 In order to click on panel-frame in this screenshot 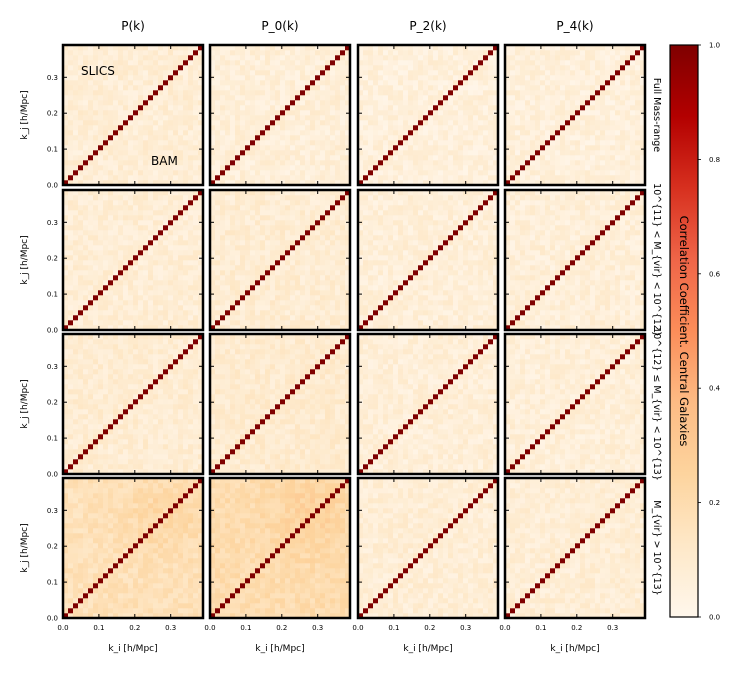, I will do `click(280, 115)`.